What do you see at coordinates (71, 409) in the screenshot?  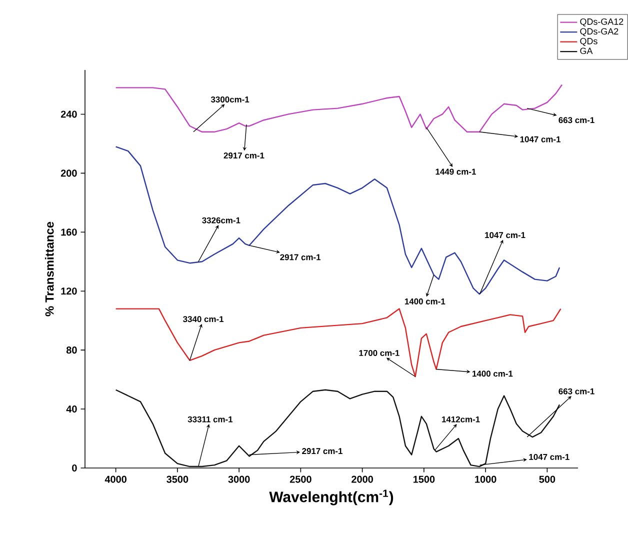 I see `y-tick-label: 40` at bounding box center [71, 409].